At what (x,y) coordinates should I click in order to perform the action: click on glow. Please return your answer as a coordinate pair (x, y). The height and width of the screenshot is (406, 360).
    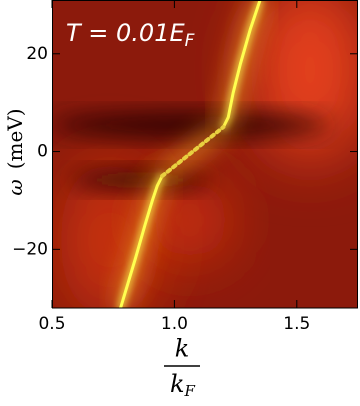
    Looking at the image, I should click on (190, 220).